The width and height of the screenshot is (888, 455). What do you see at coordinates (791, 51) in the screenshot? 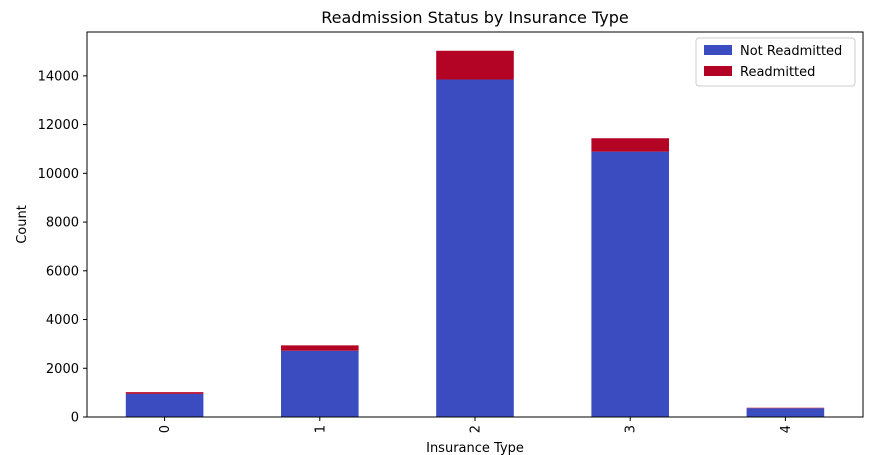
I see `legend-label: Not Readmitted` at bounding box center [791, 51].